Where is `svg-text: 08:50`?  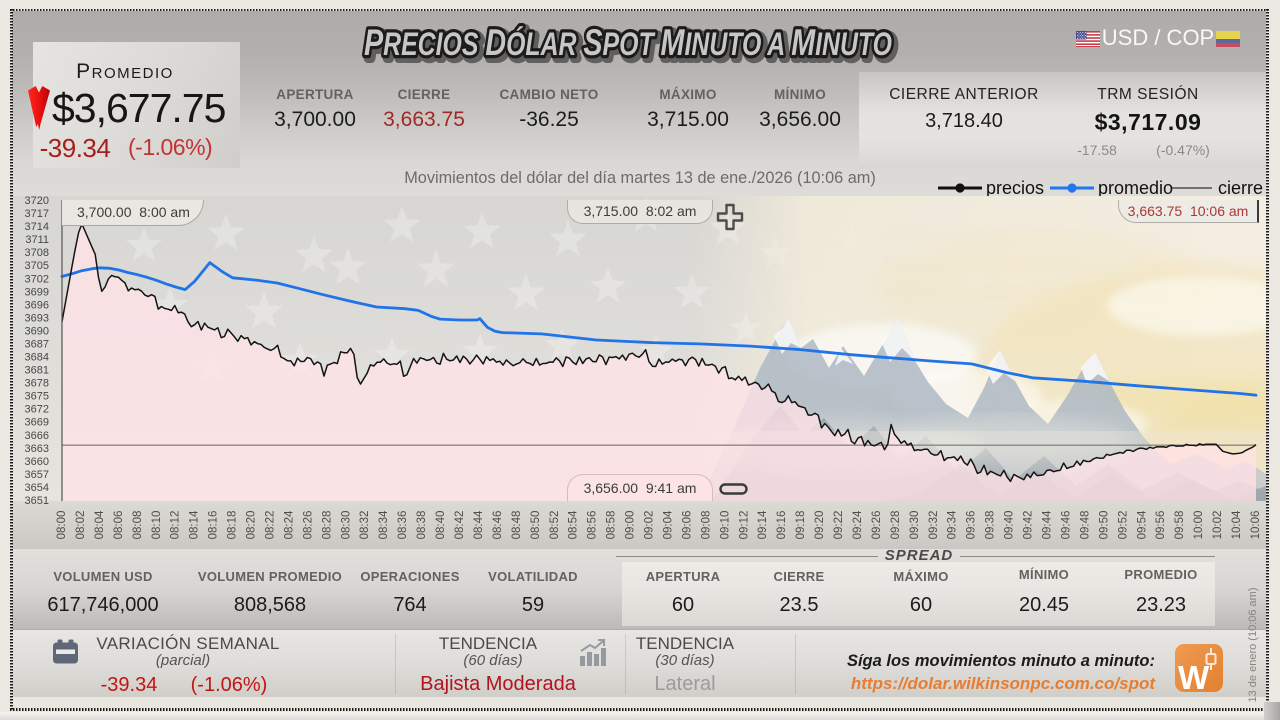
svg-text: 08:50 is located at coordinates (536, 525).